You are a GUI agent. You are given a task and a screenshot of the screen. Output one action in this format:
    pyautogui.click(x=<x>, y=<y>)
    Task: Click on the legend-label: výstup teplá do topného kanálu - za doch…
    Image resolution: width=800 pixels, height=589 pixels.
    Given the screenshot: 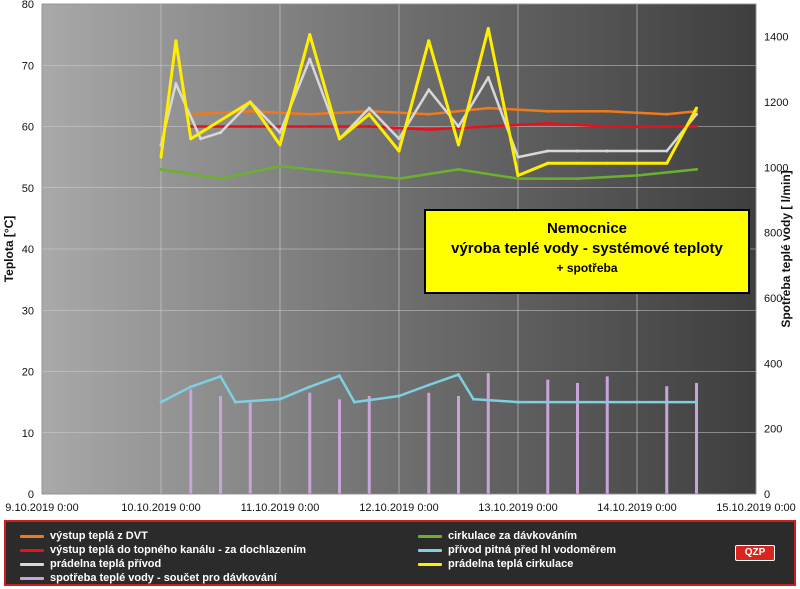 What is the action you would take?
    pyautogui.click(x=178, y=550)
    